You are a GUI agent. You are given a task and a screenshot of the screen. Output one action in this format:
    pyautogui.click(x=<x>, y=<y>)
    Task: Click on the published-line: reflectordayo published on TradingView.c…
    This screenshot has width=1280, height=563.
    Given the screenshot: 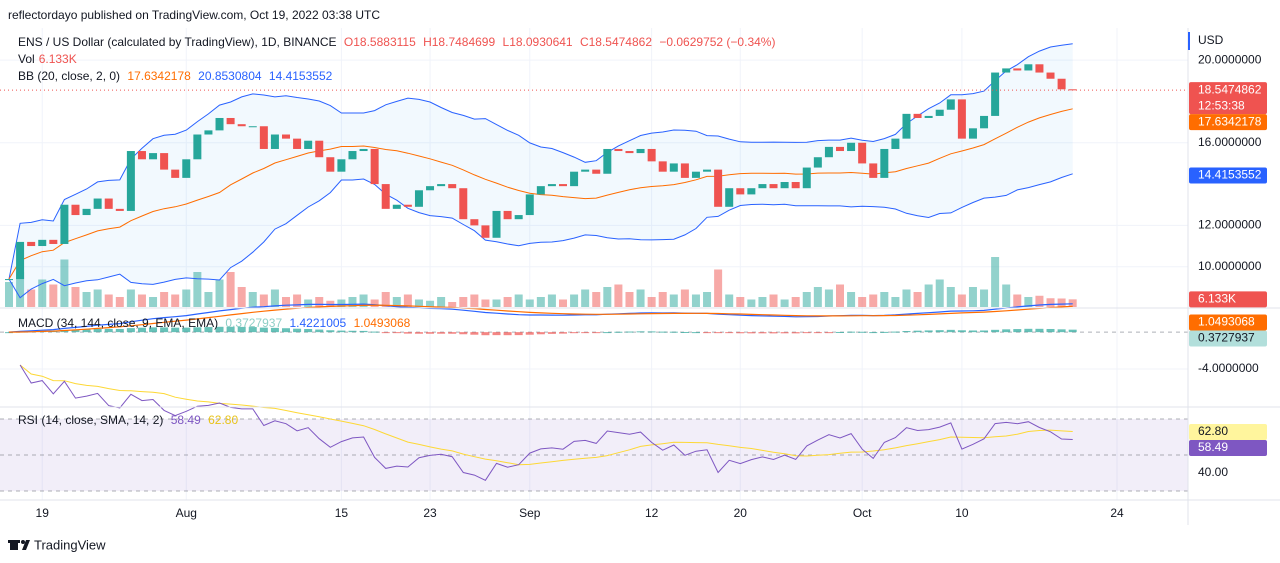 What is the action you would take?
    pyautogui.click(x=196, y=15)
    